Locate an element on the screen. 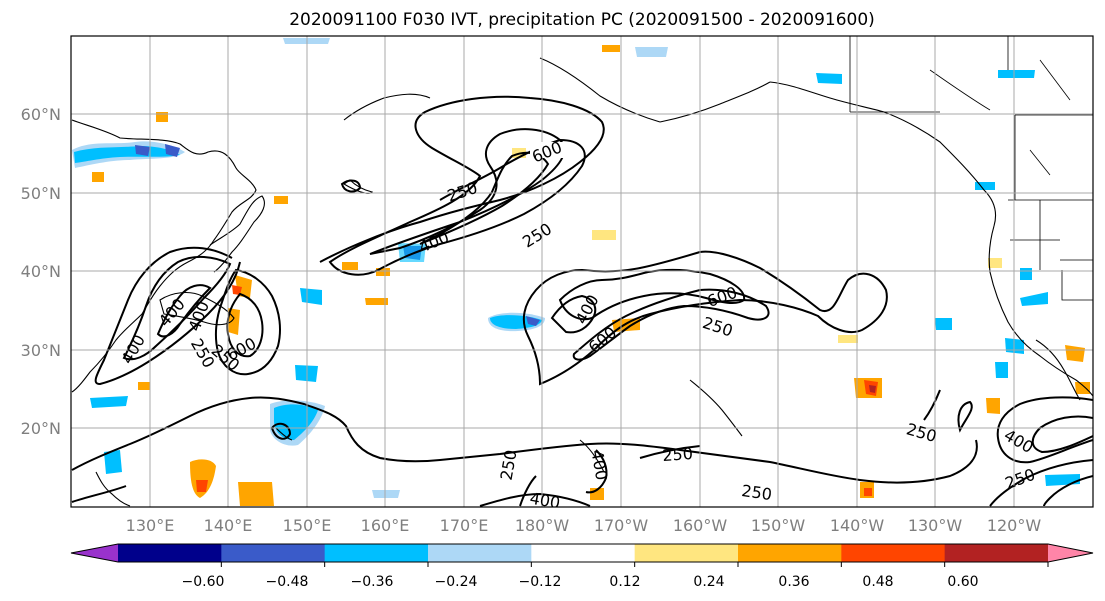 The height and width of the screenshot is (601, 1105). colorbar-ticks is located at coordinates (634, 564).